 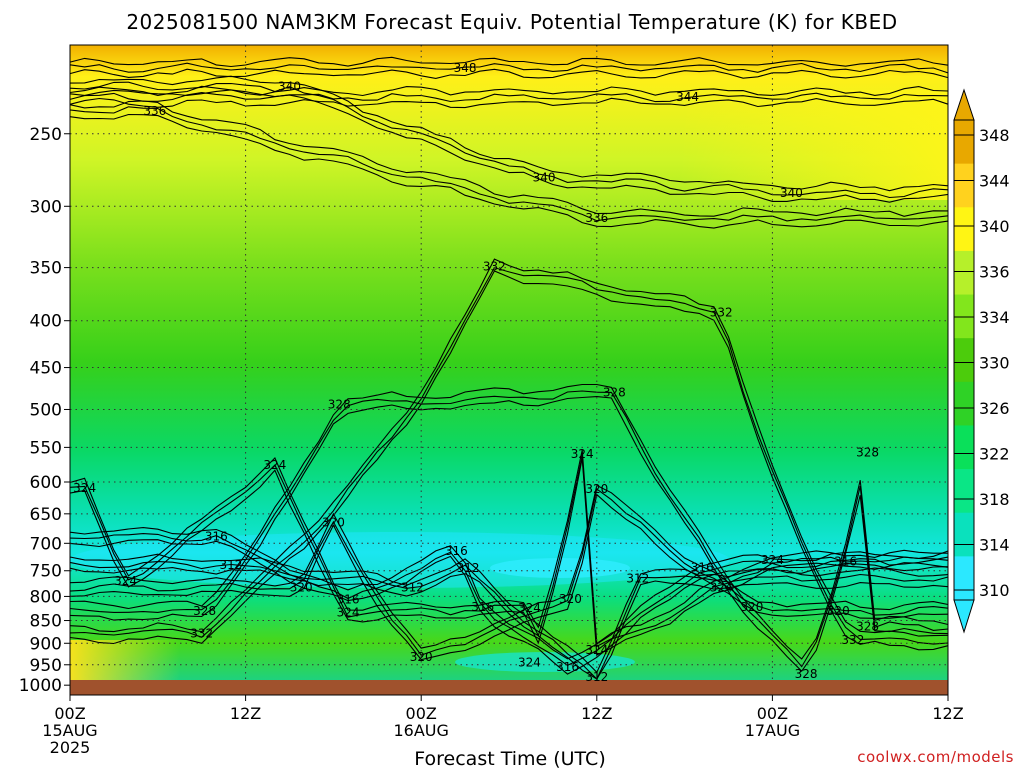 What do you see at coordinates (46, 597) in the screenshot?
I see `y-tick-label: 800` at bounding box center [46, 597].